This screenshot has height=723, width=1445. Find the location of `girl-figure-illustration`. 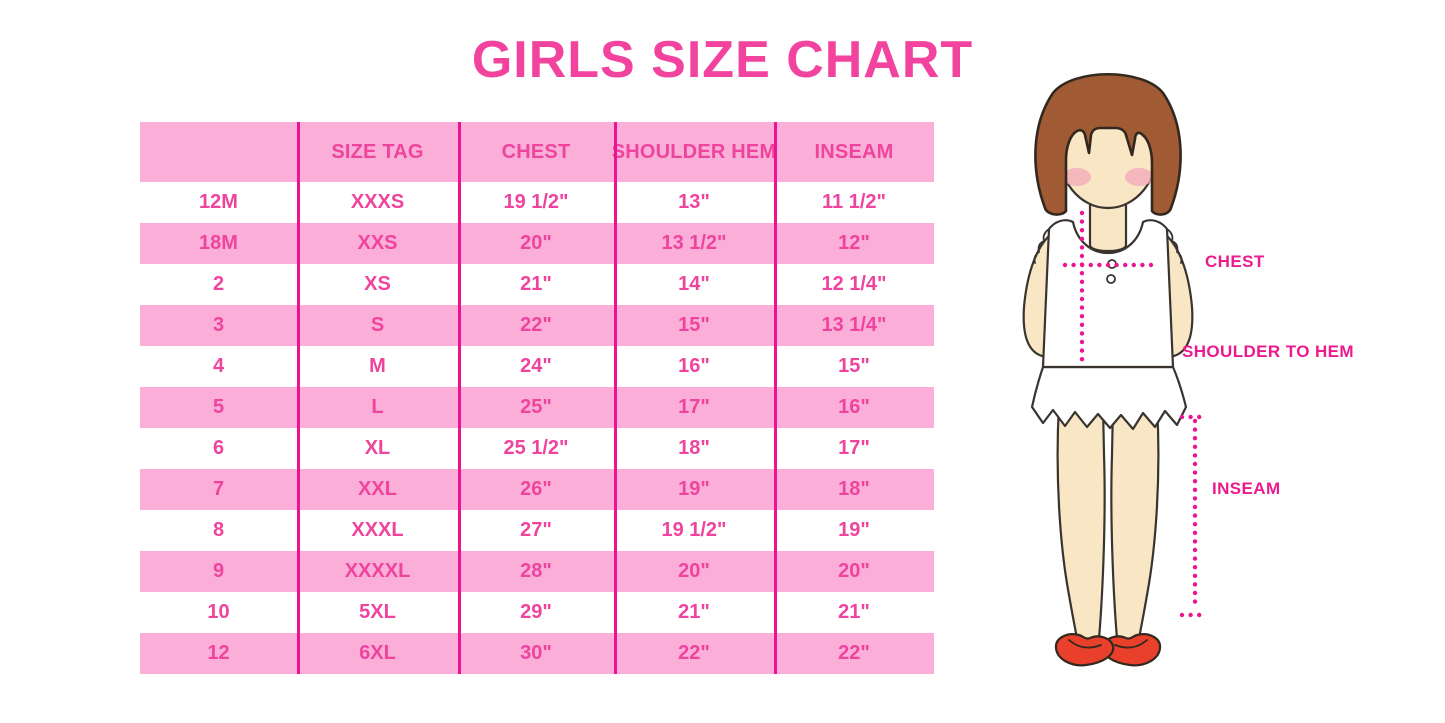

girl-figure-illustration is located at coordinates (1114, 369).